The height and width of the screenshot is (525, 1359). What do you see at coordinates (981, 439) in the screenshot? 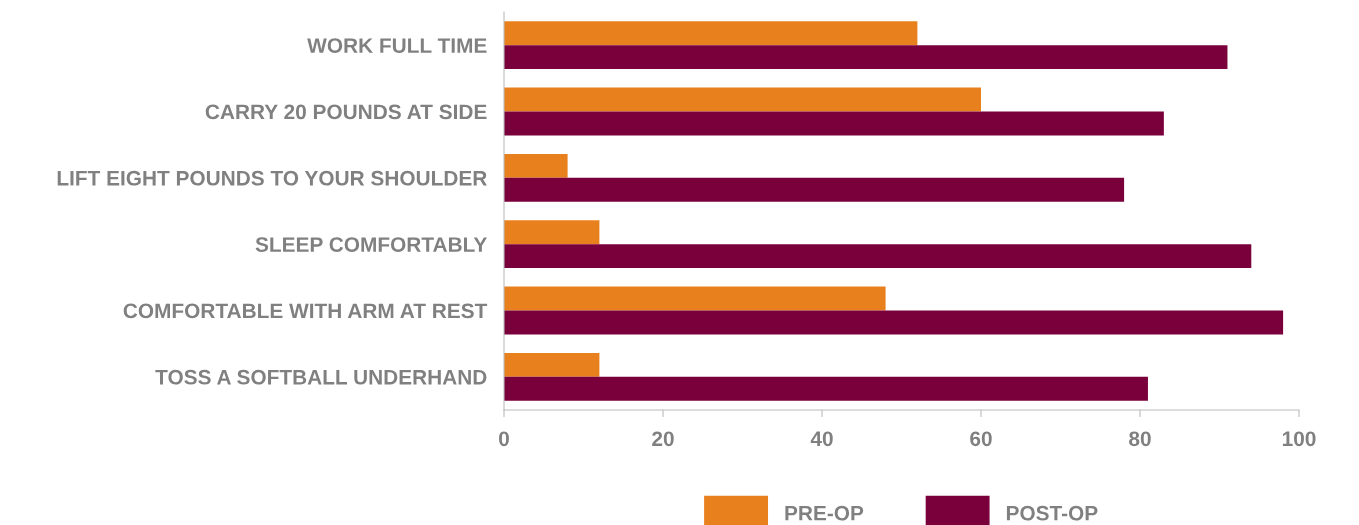
I see `x-tick-label: 60` at bounding box center [981, 439].